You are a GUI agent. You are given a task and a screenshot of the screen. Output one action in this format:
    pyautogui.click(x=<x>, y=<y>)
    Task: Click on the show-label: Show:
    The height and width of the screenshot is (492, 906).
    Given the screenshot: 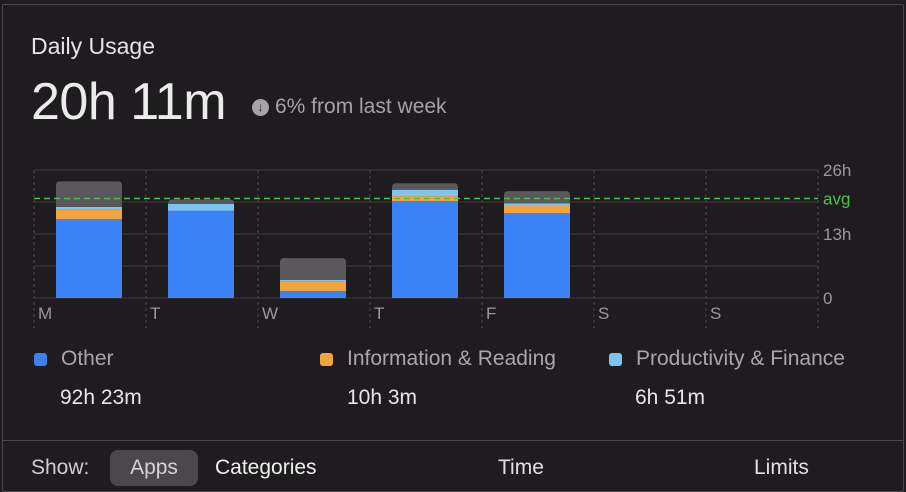 What is the action you would take?
    pyautogui.click(x=60, y=467)
    